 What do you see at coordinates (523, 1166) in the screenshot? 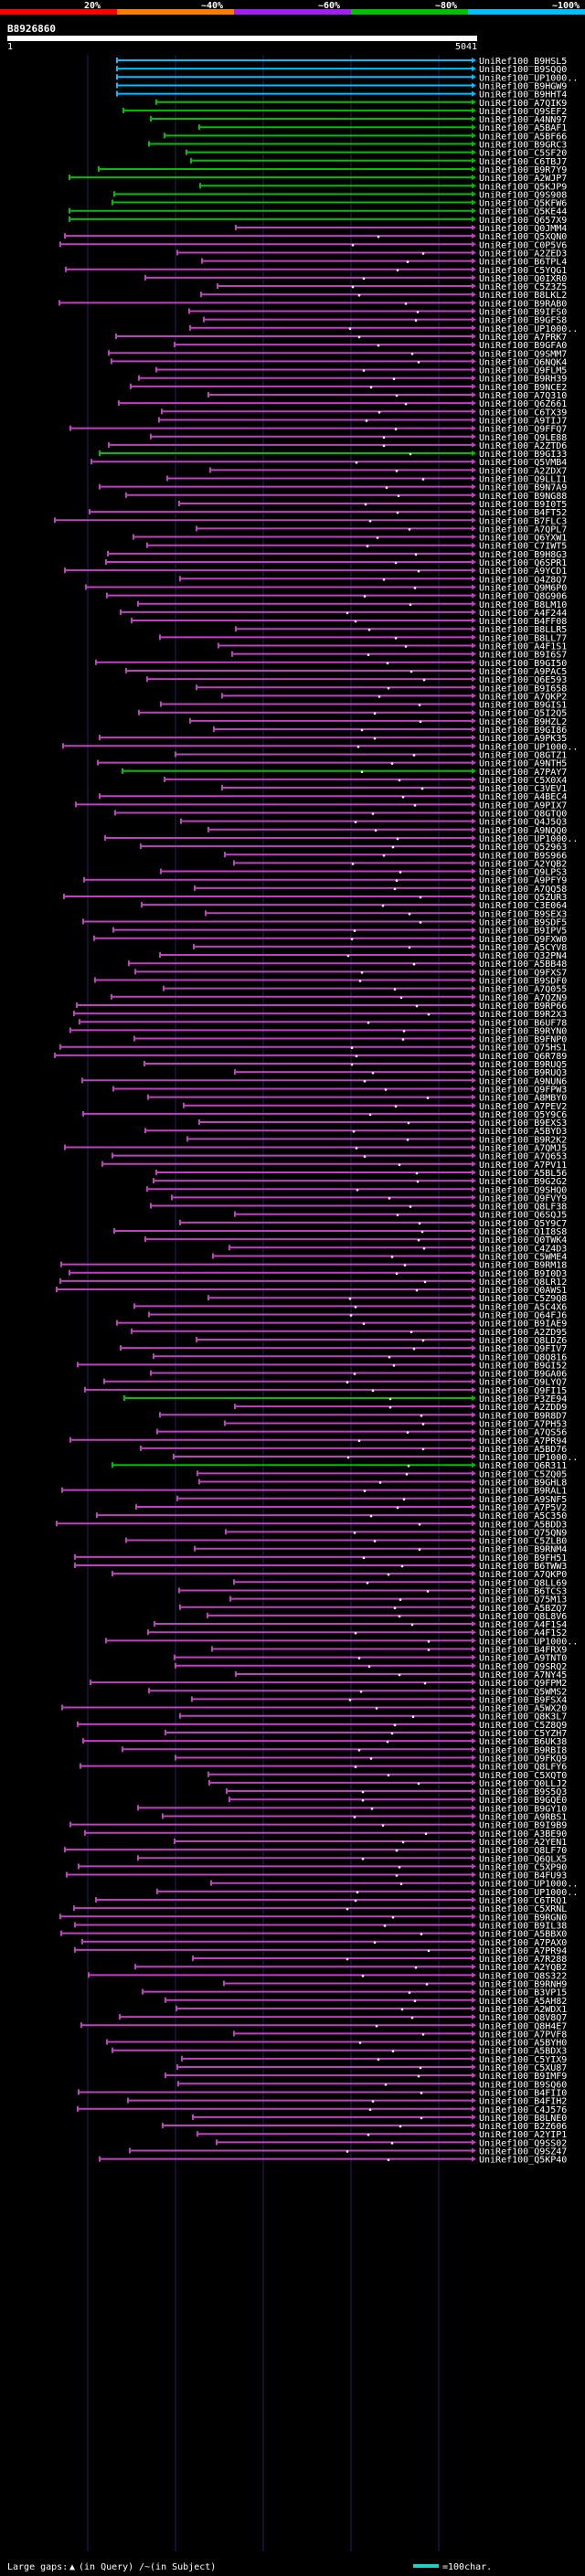
I see `hit-label: UniRef100_A7PV11` at bounding box center [523, 1166].